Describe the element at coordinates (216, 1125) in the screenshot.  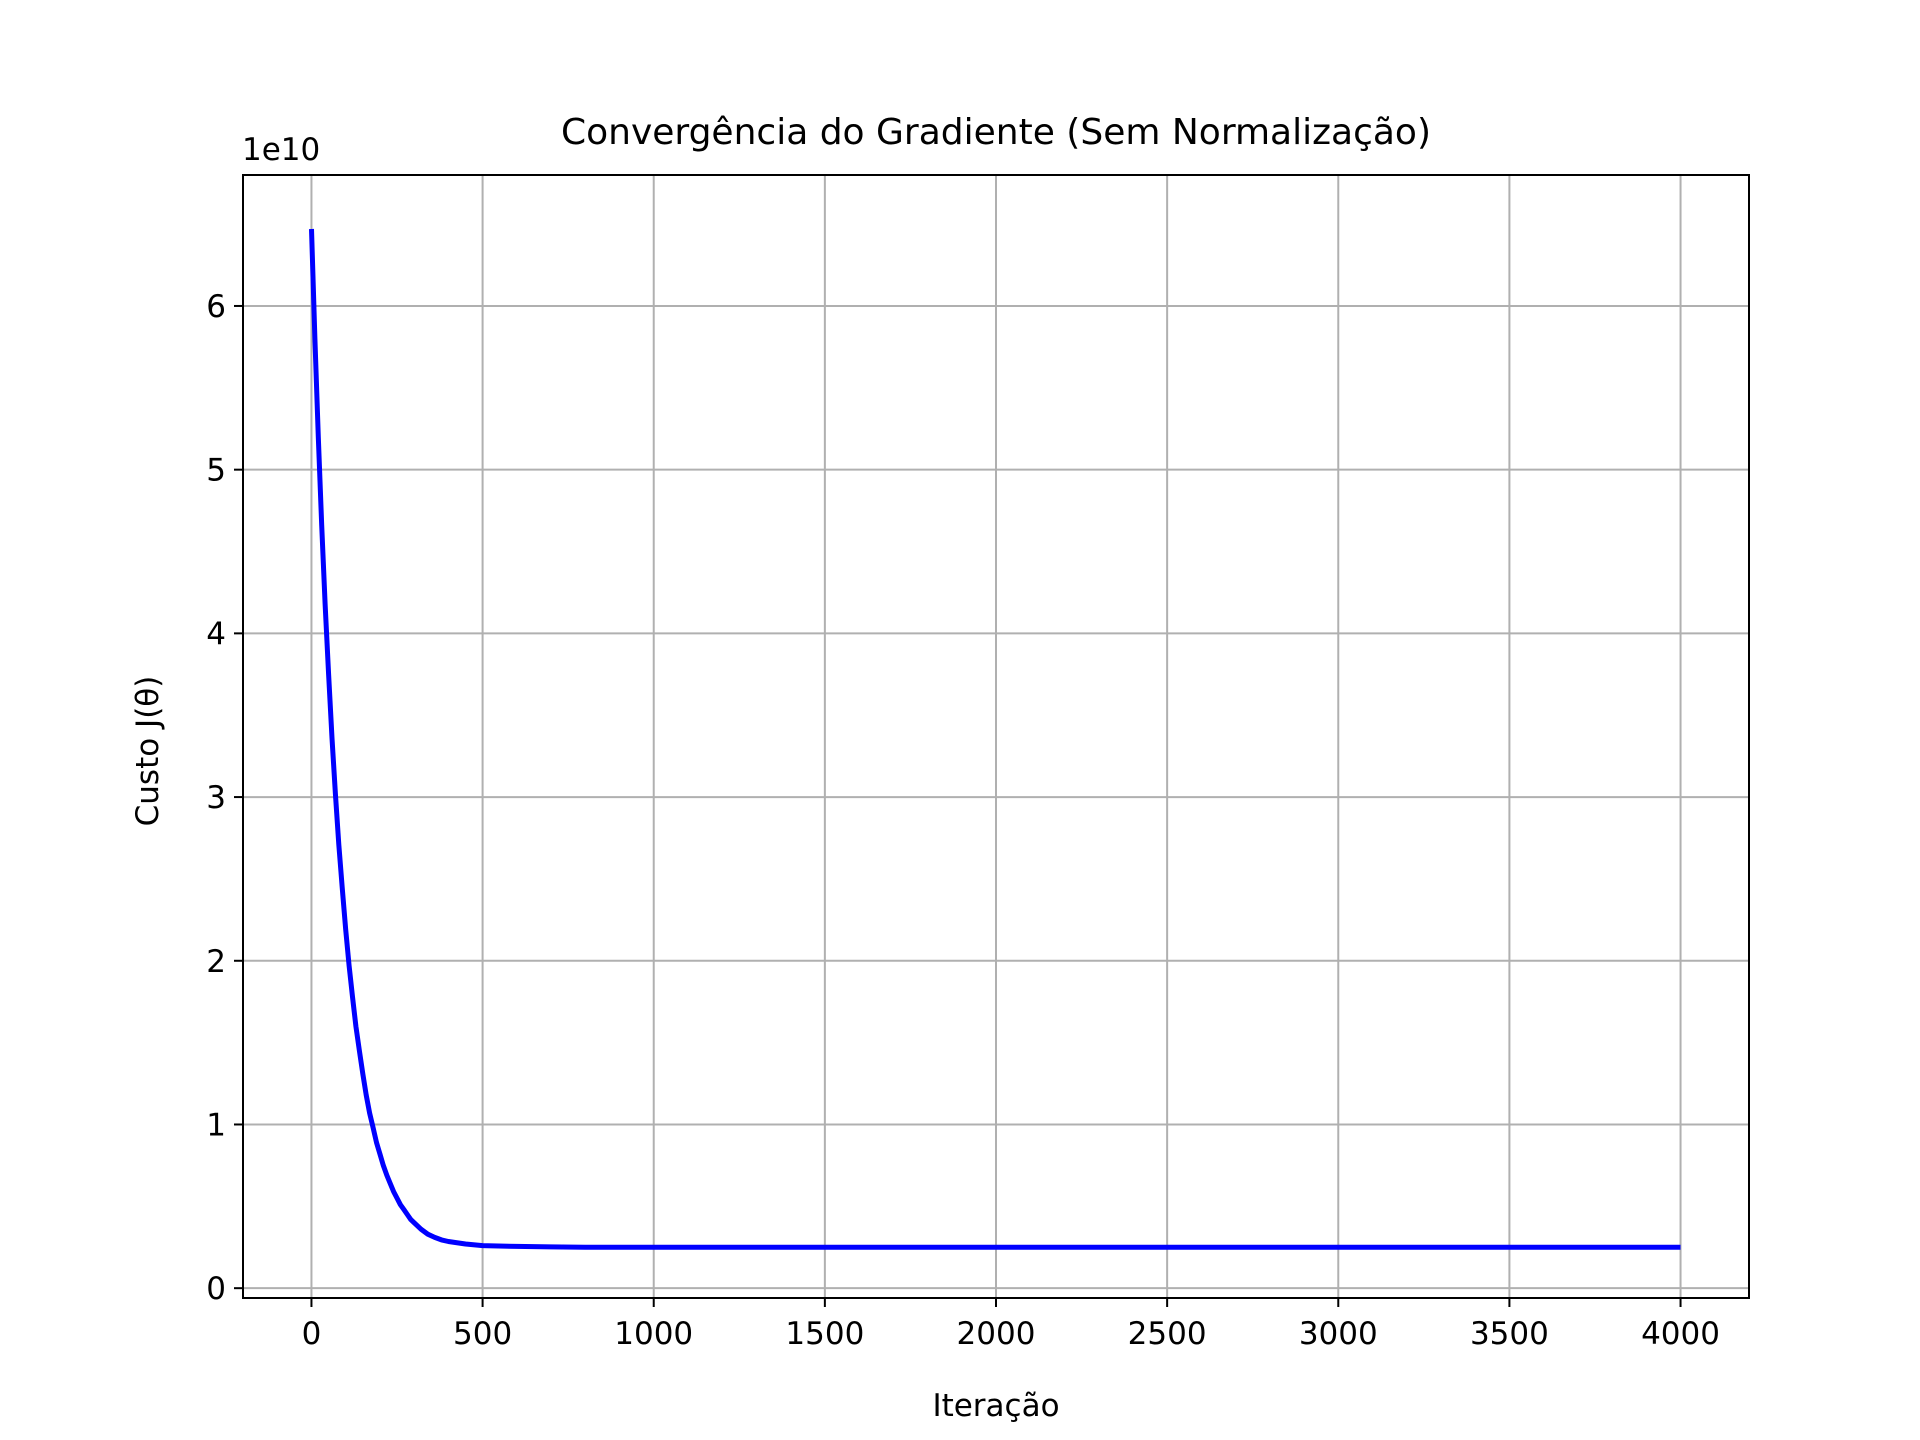
I see `y-tick-label: 1` at that location.